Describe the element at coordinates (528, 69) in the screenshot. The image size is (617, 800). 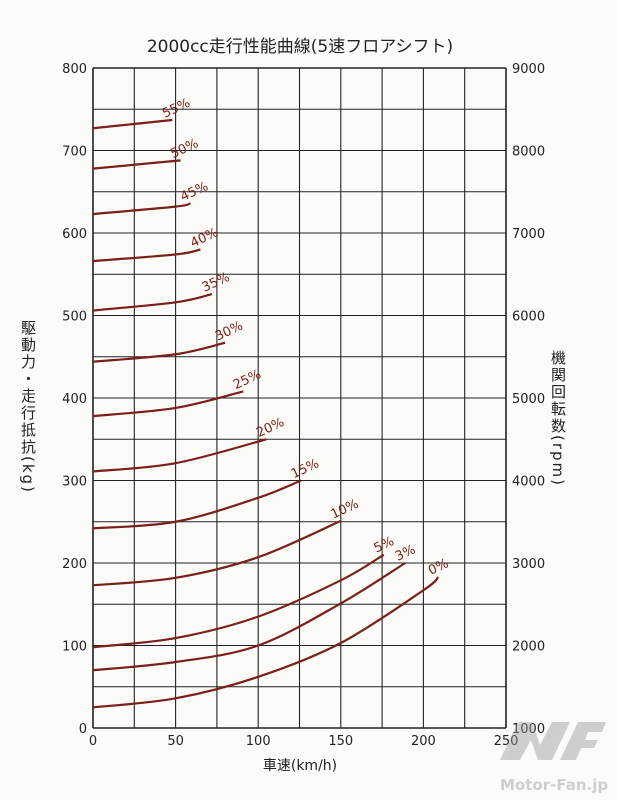
I see `y2-tick-label: 9000` at that location.